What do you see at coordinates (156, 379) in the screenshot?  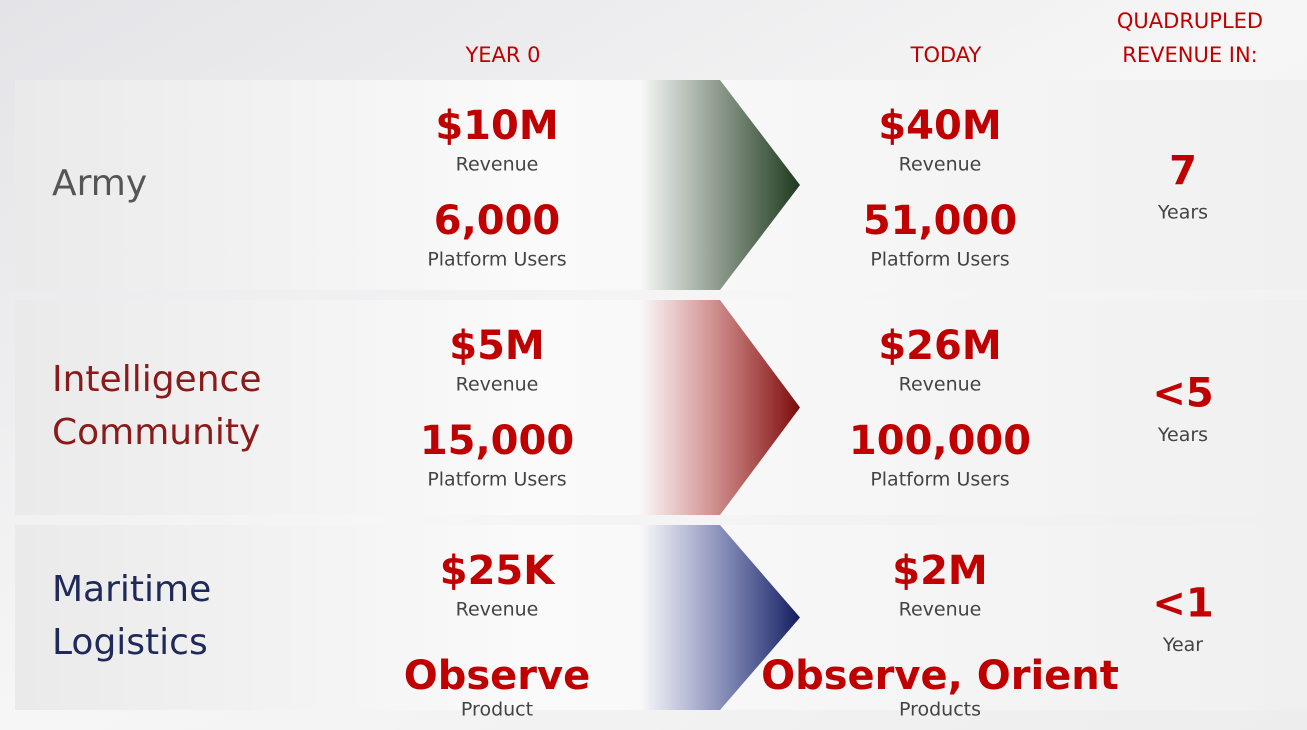 I see `row-name: Intelligence` at bounding box center [156, 379].